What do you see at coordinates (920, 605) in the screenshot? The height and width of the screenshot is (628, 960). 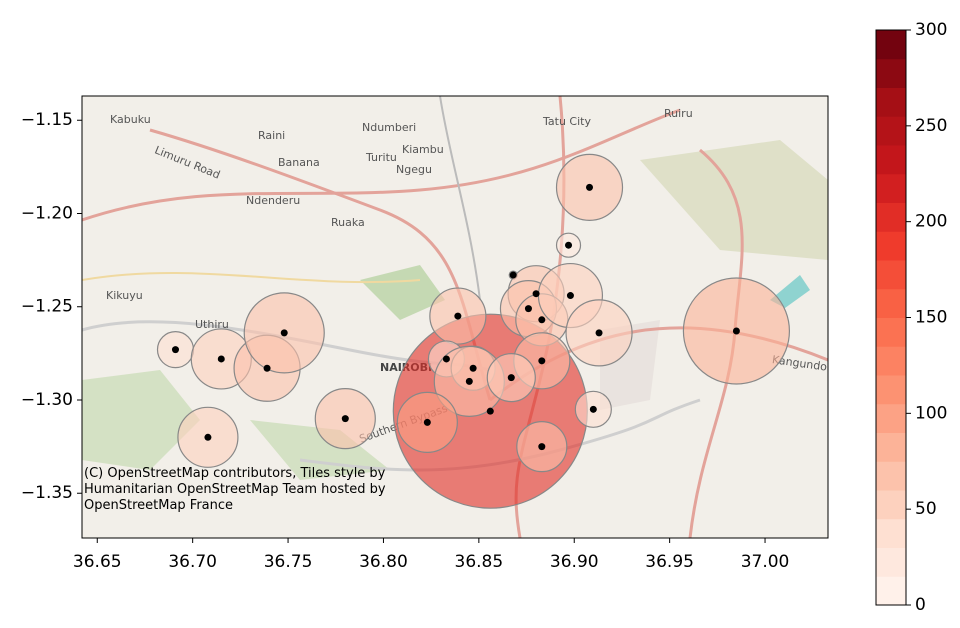 I see `colorbar-tick-label: 0` at bounding box center [920, 605].